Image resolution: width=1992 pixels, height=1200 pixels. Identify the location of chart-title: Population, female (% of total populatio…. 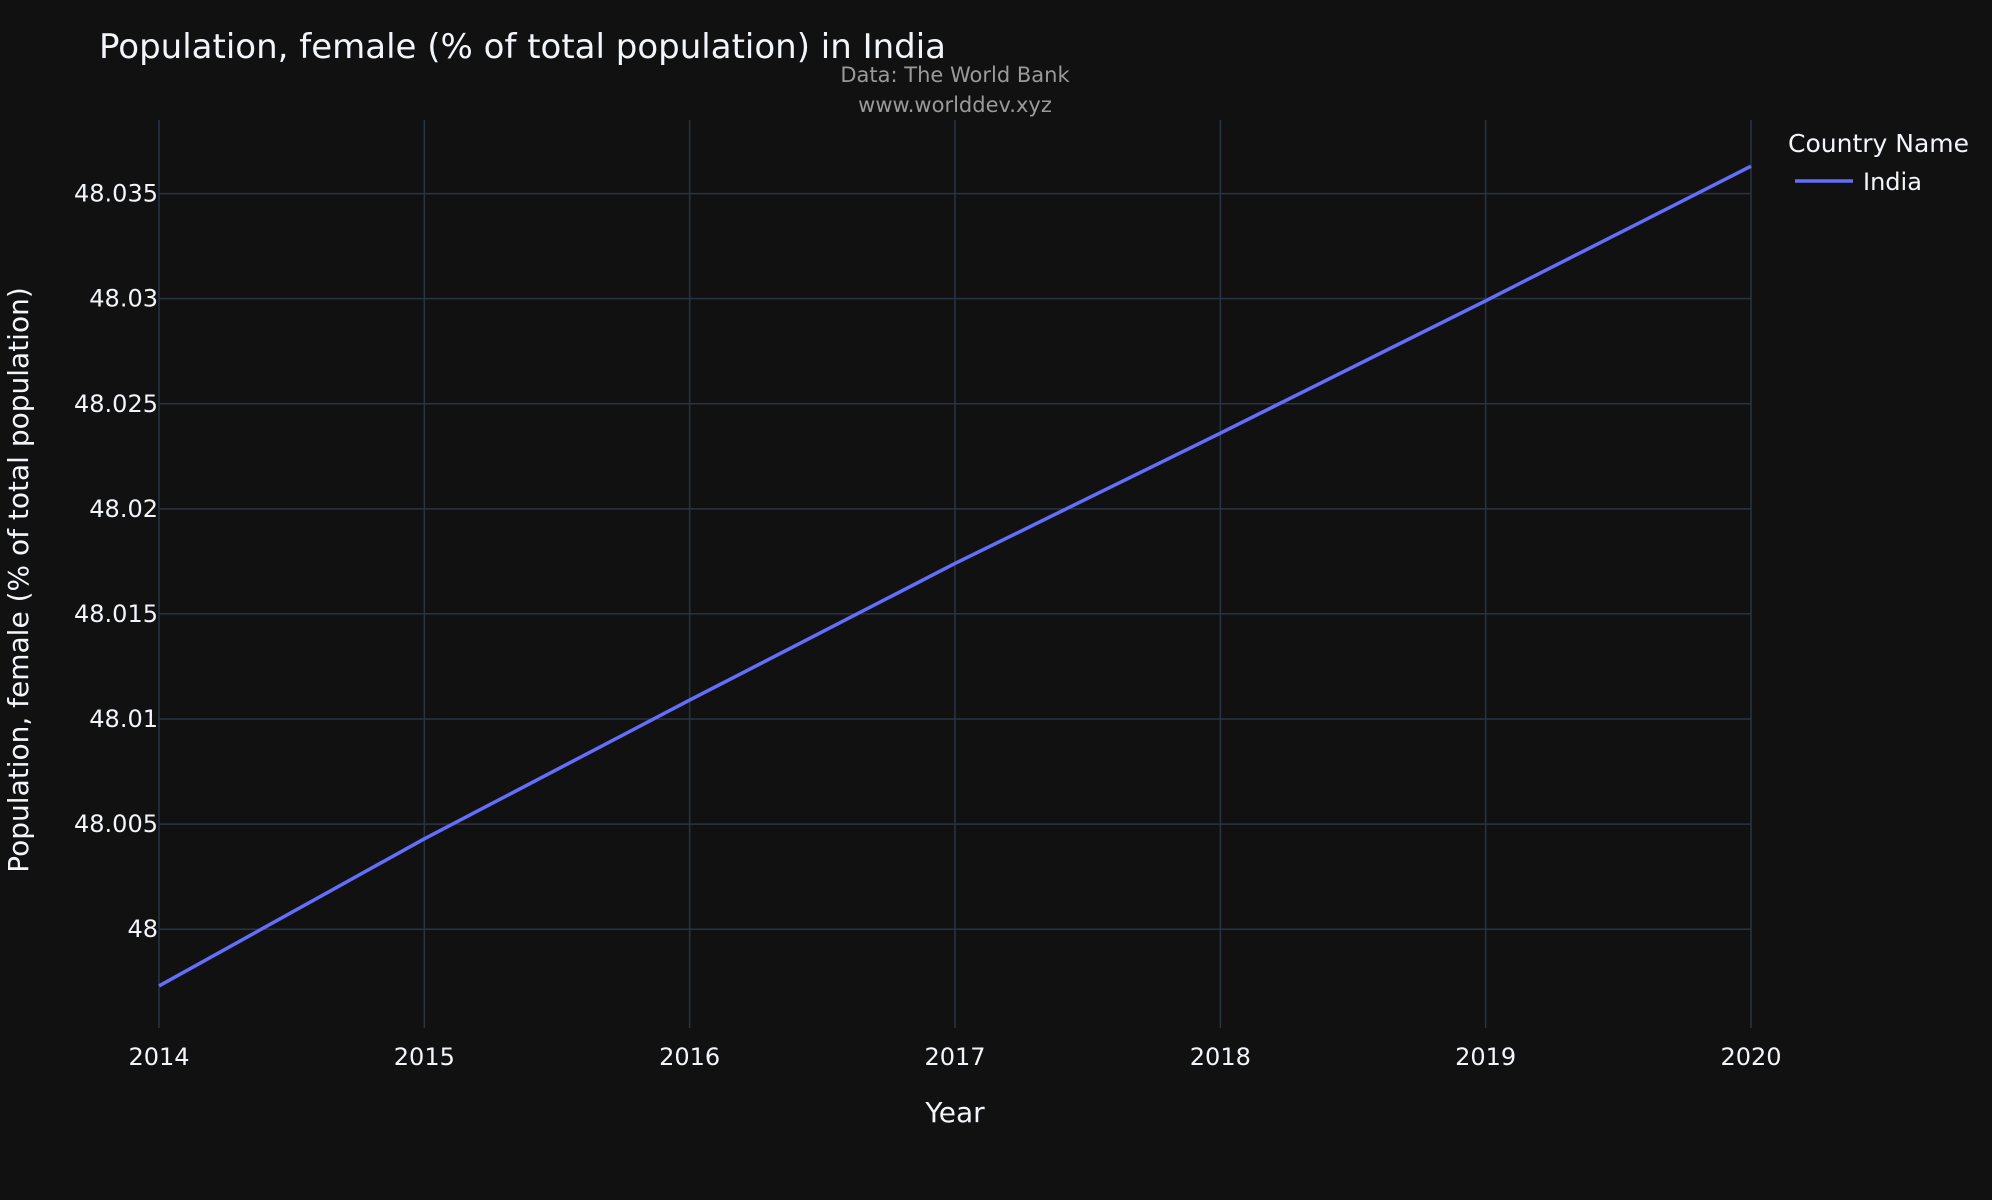
(523, 47).